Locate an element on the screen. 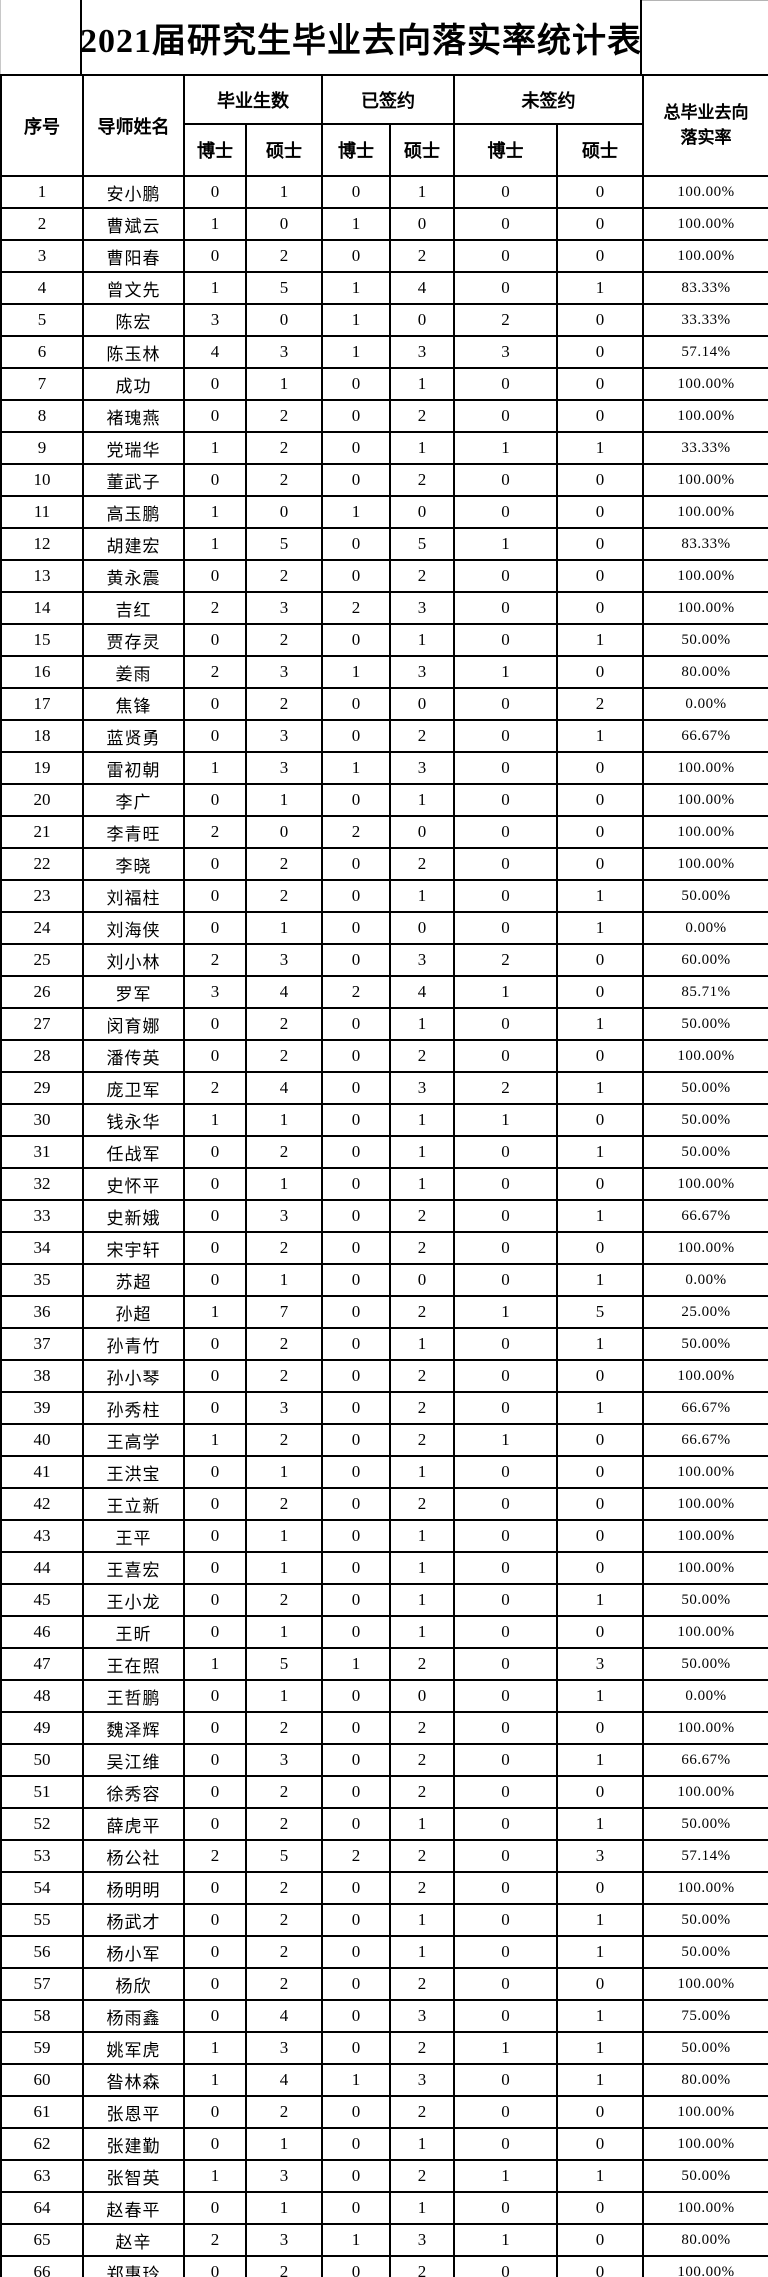 The image size is (768, 2277). row-number: 8 is located at coordinates (42, 416).